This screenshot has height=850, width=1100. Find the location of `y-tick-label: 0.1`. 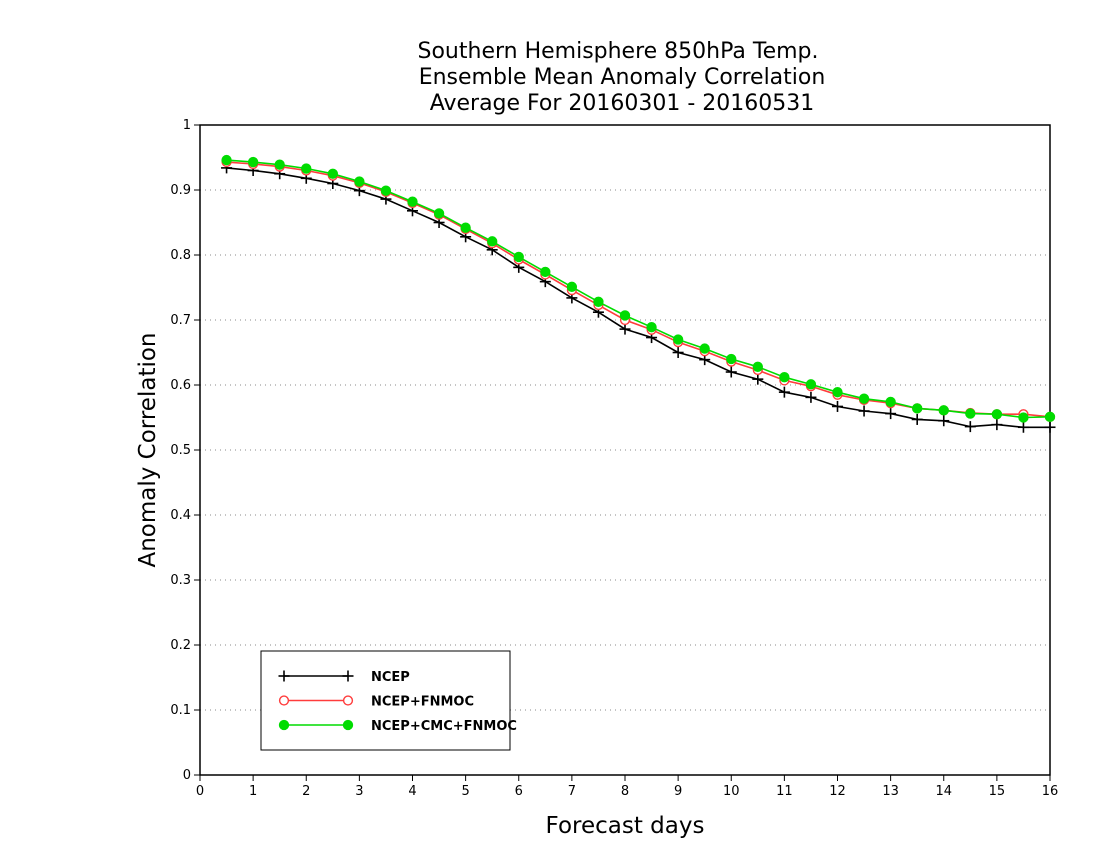

y-tick-label: 0.1 is located at coordinates (180, 710).